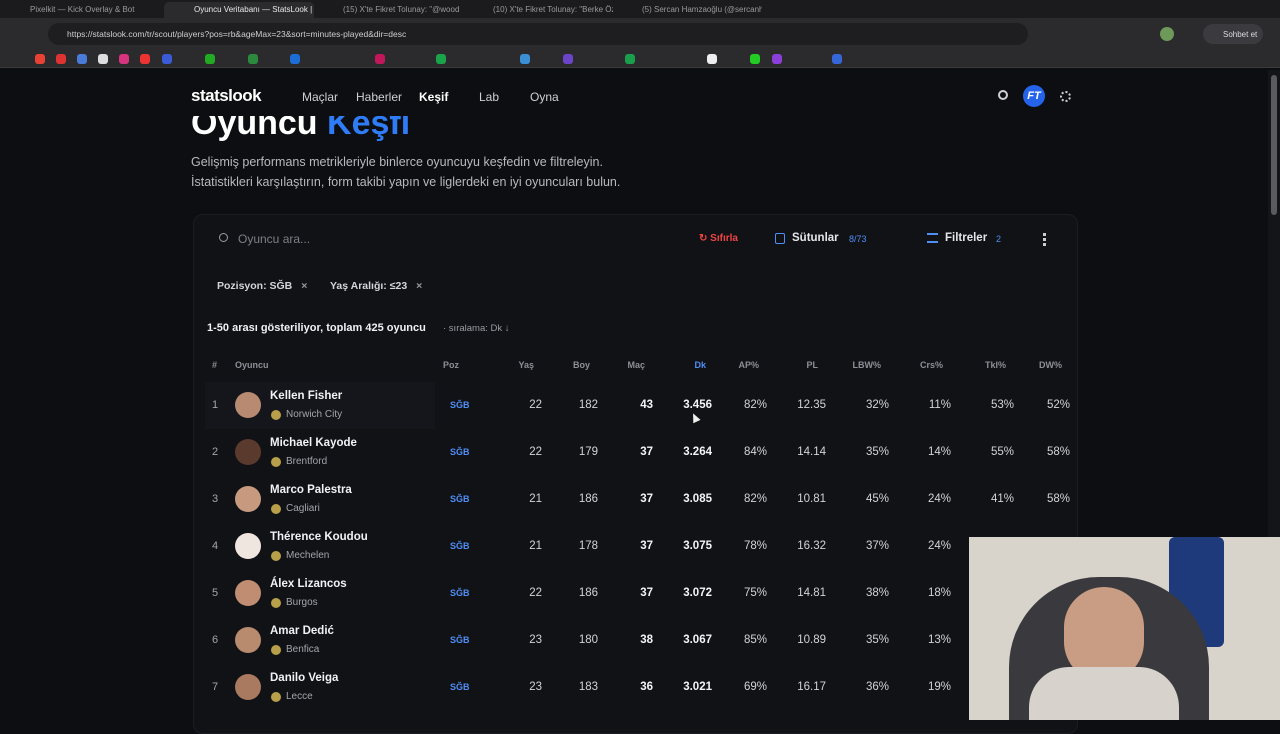 This screenshot has height=734, width=1280. What do you see at coordinates (697, 687) in the screenshot?
I see `stat-cell: 3.021` at bounding box center [697, 687].